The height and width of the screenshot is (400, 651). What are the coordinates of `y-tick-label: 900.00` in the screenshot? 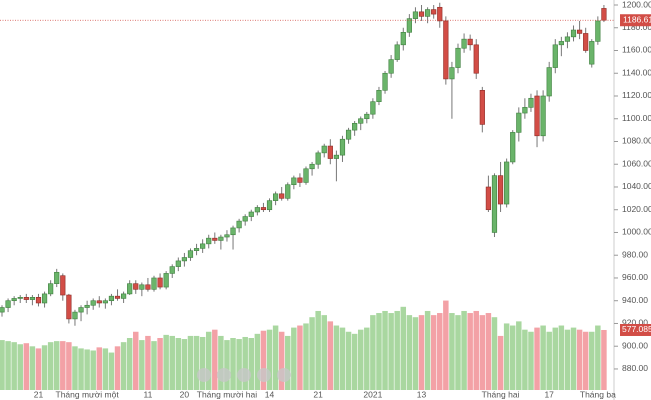 It's located at (635, 345).